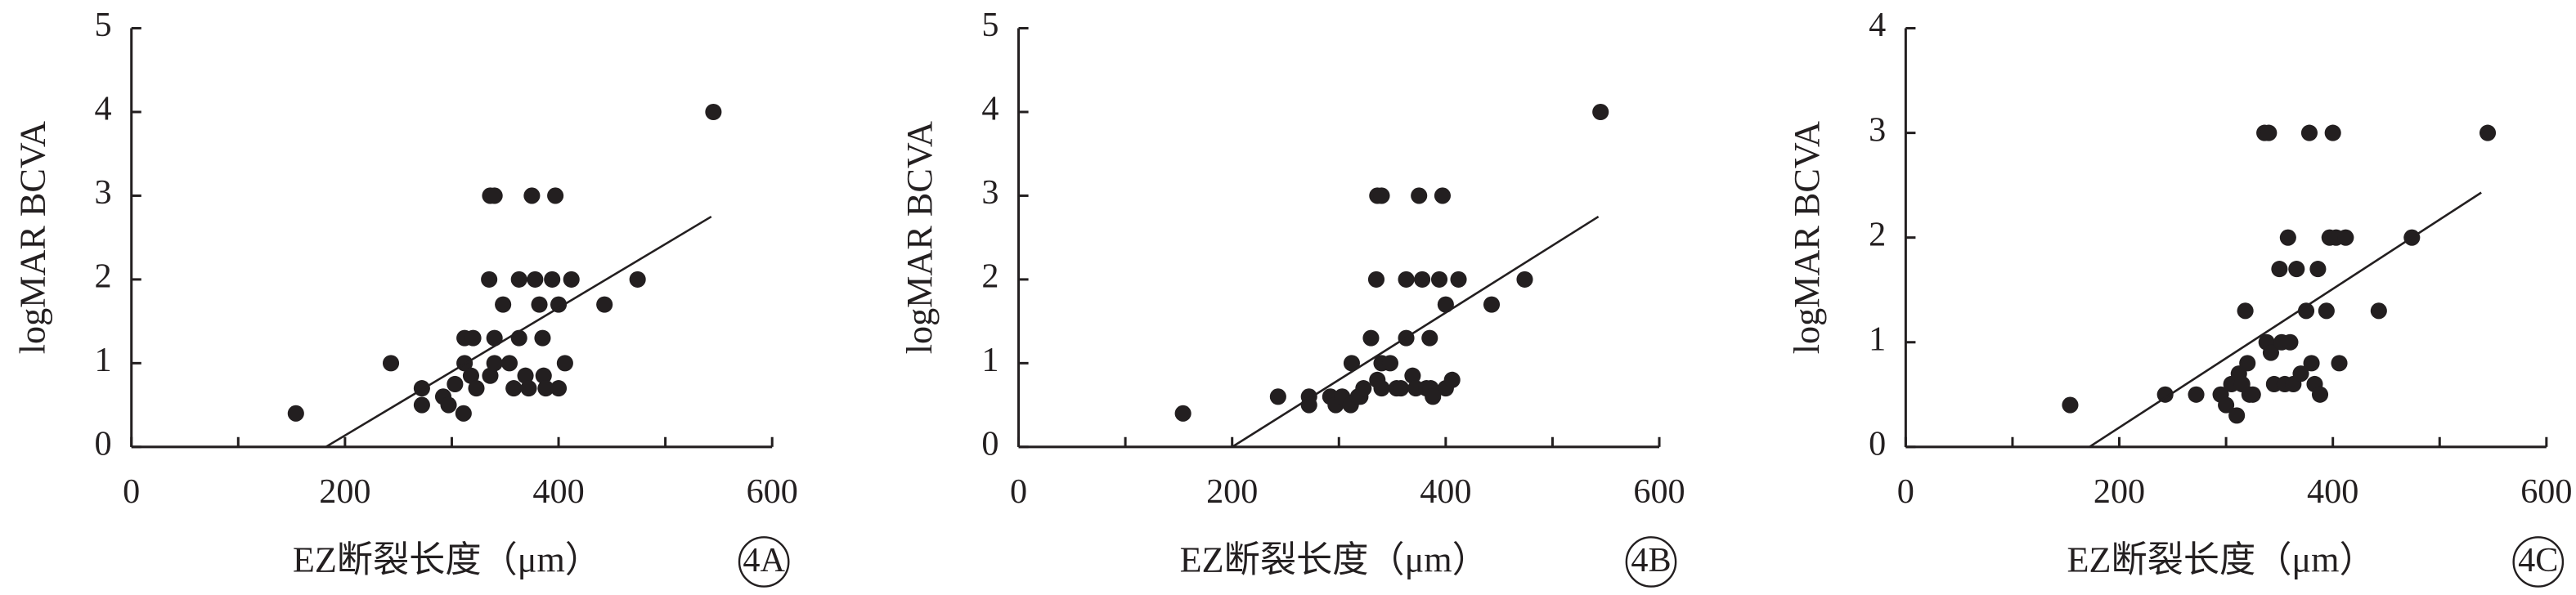  I want to click on panel-label: 4C, so click(2538, 560).